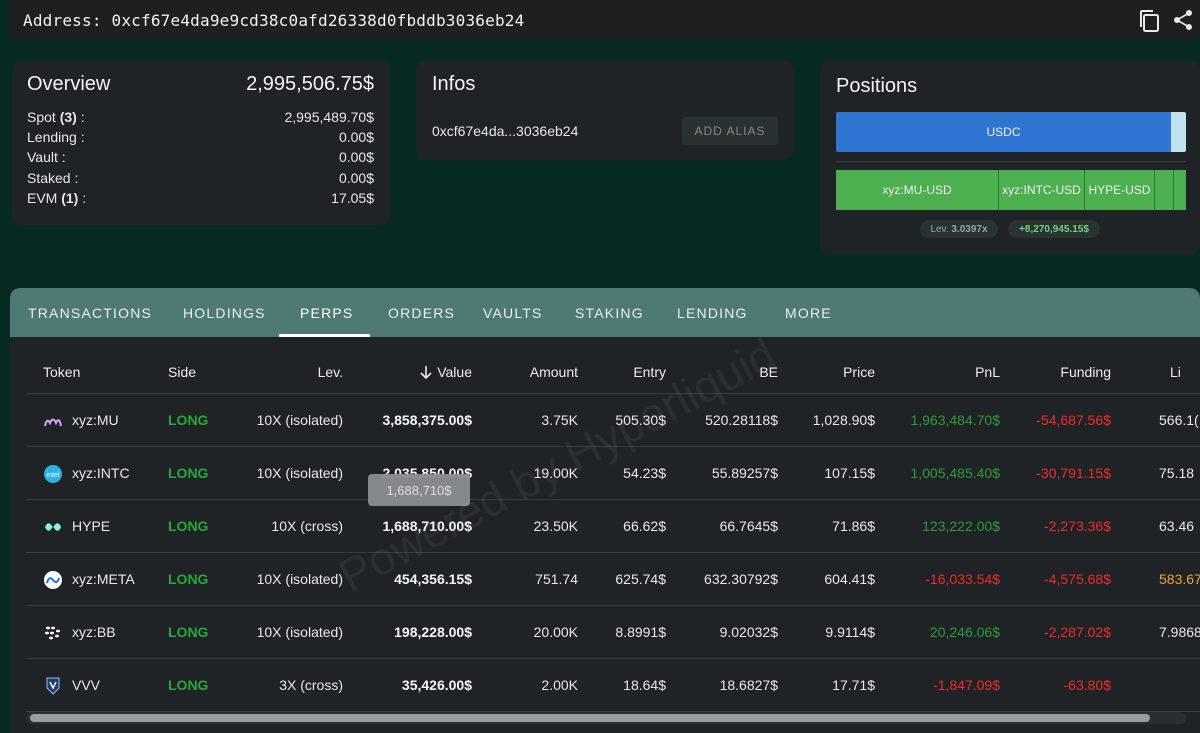 The height and width of the screenshot is (733, 1200). Describe the element at coordinates (644, 685) in the screenshot. I see `cell-entry: 18.64$` at that location.